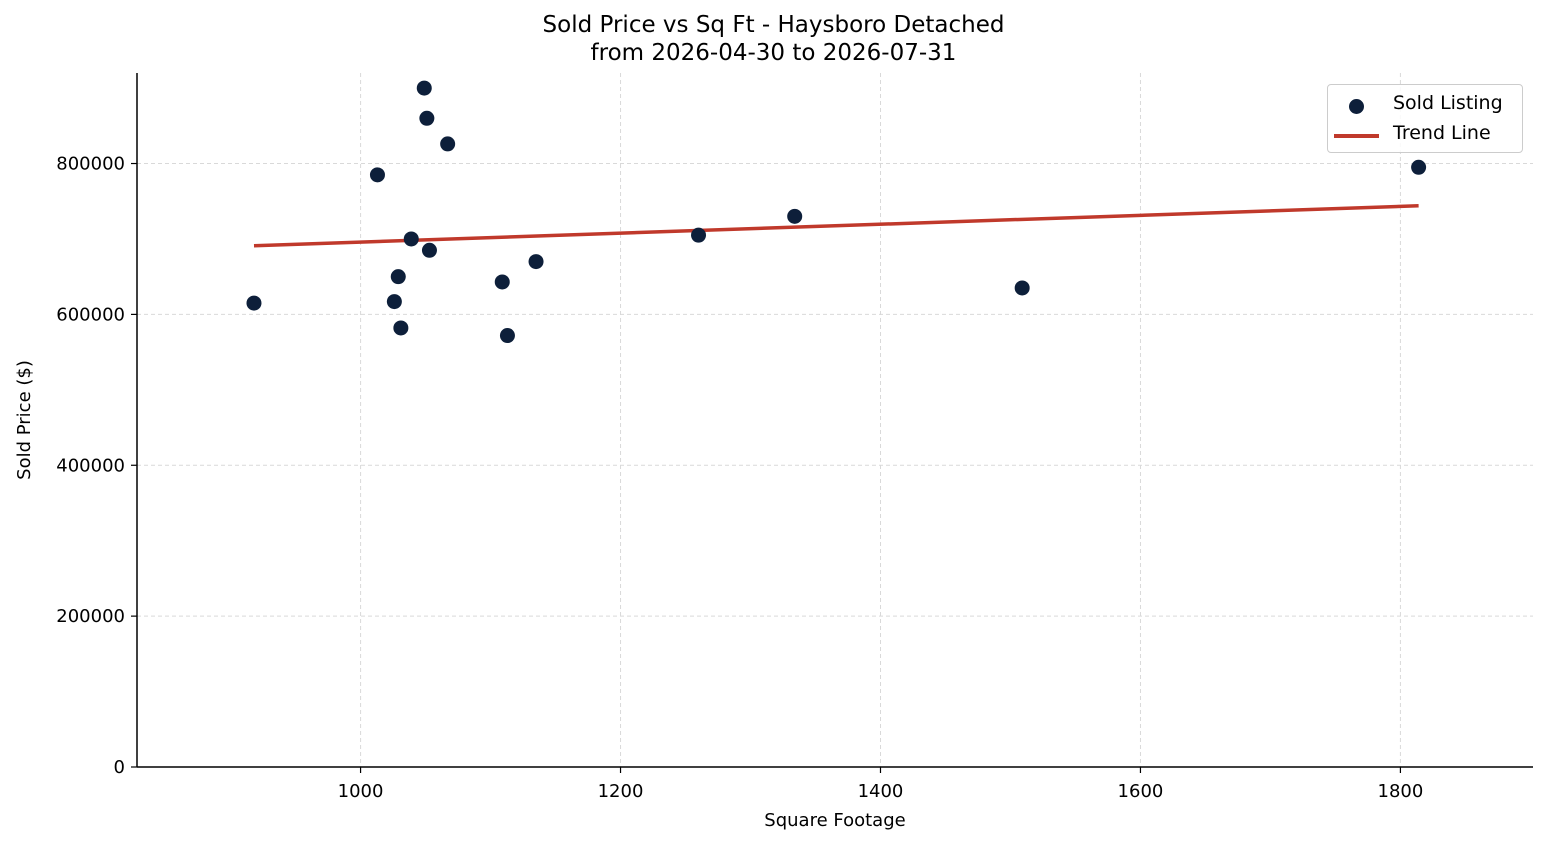 The image size is (1547, 845). I want to click on y-tick-label: 200000, so click(90, 616).